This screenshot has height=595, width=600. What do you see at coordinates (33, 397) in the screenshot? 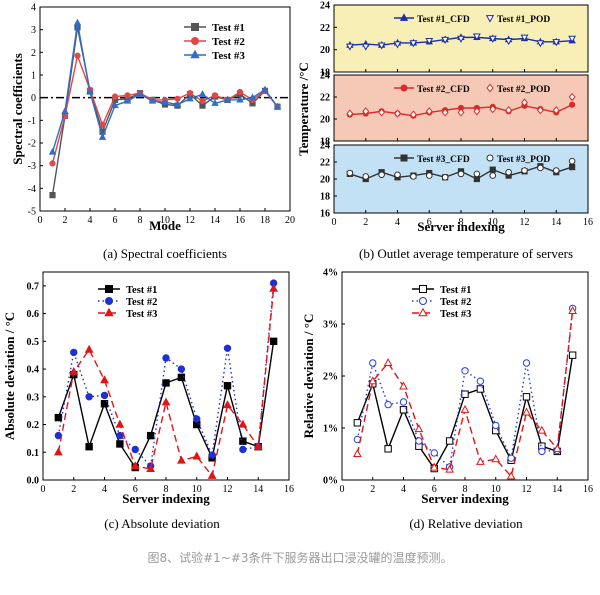
I see `y-tick-label: 0.3` at bounding box center [33, 397].